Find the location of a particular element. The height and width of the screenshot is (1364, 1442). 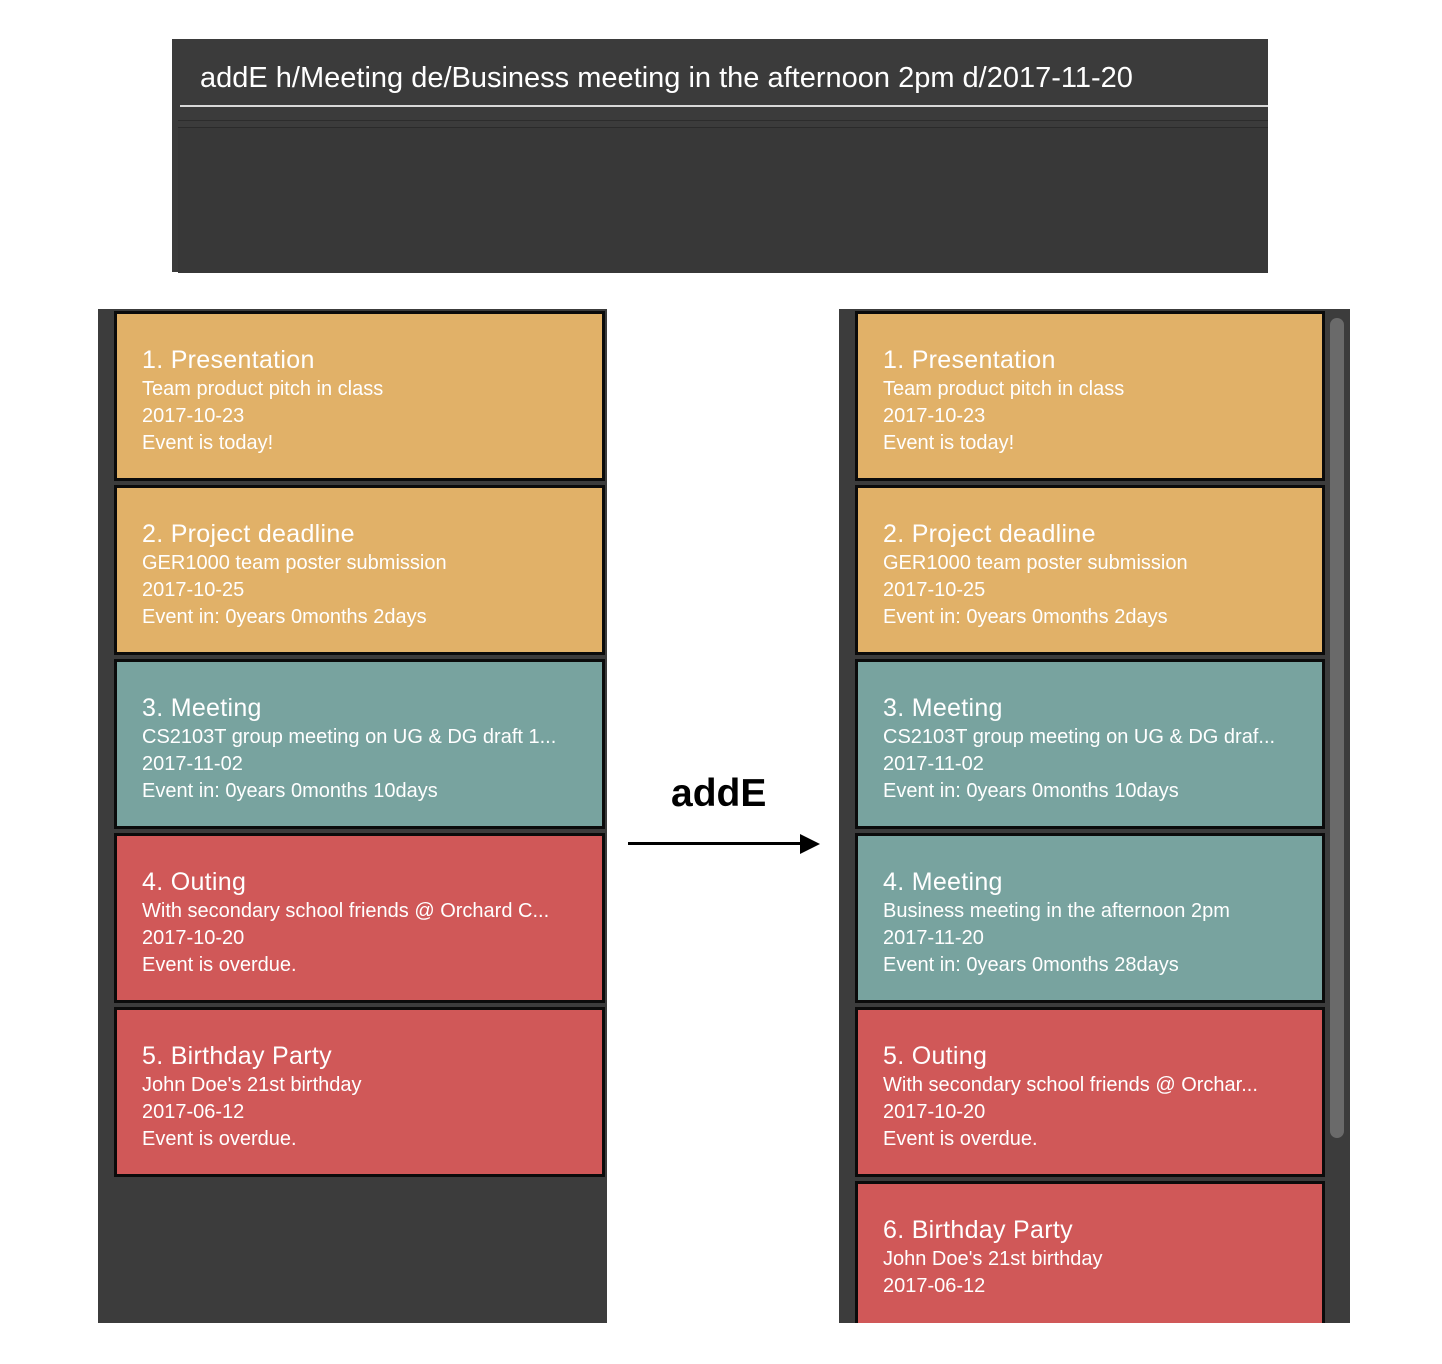

arrow-head-icon is located at coordinates (810, 844).